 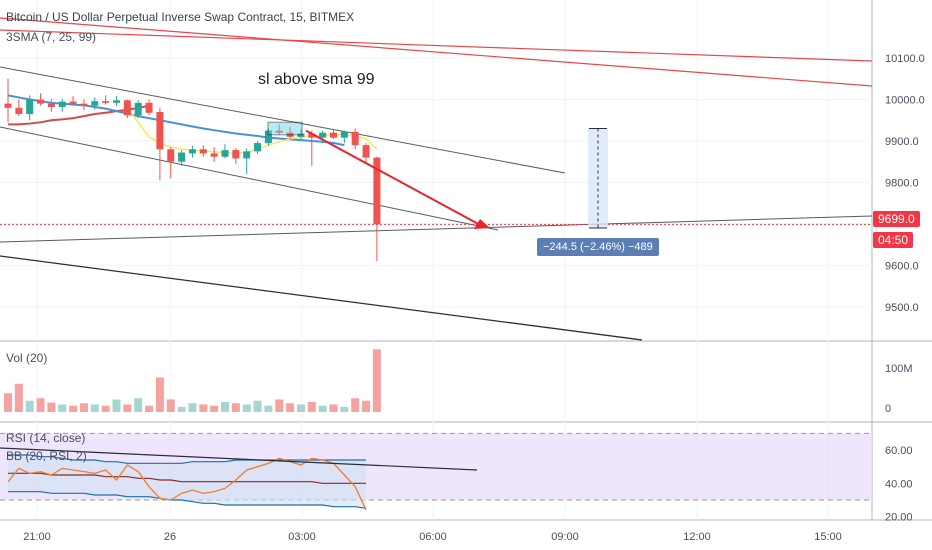 What do you see at coordinates (896, 219) in the screenshot?
I see `current-price-badge: 9699.0` at bounding box center [896, 219].